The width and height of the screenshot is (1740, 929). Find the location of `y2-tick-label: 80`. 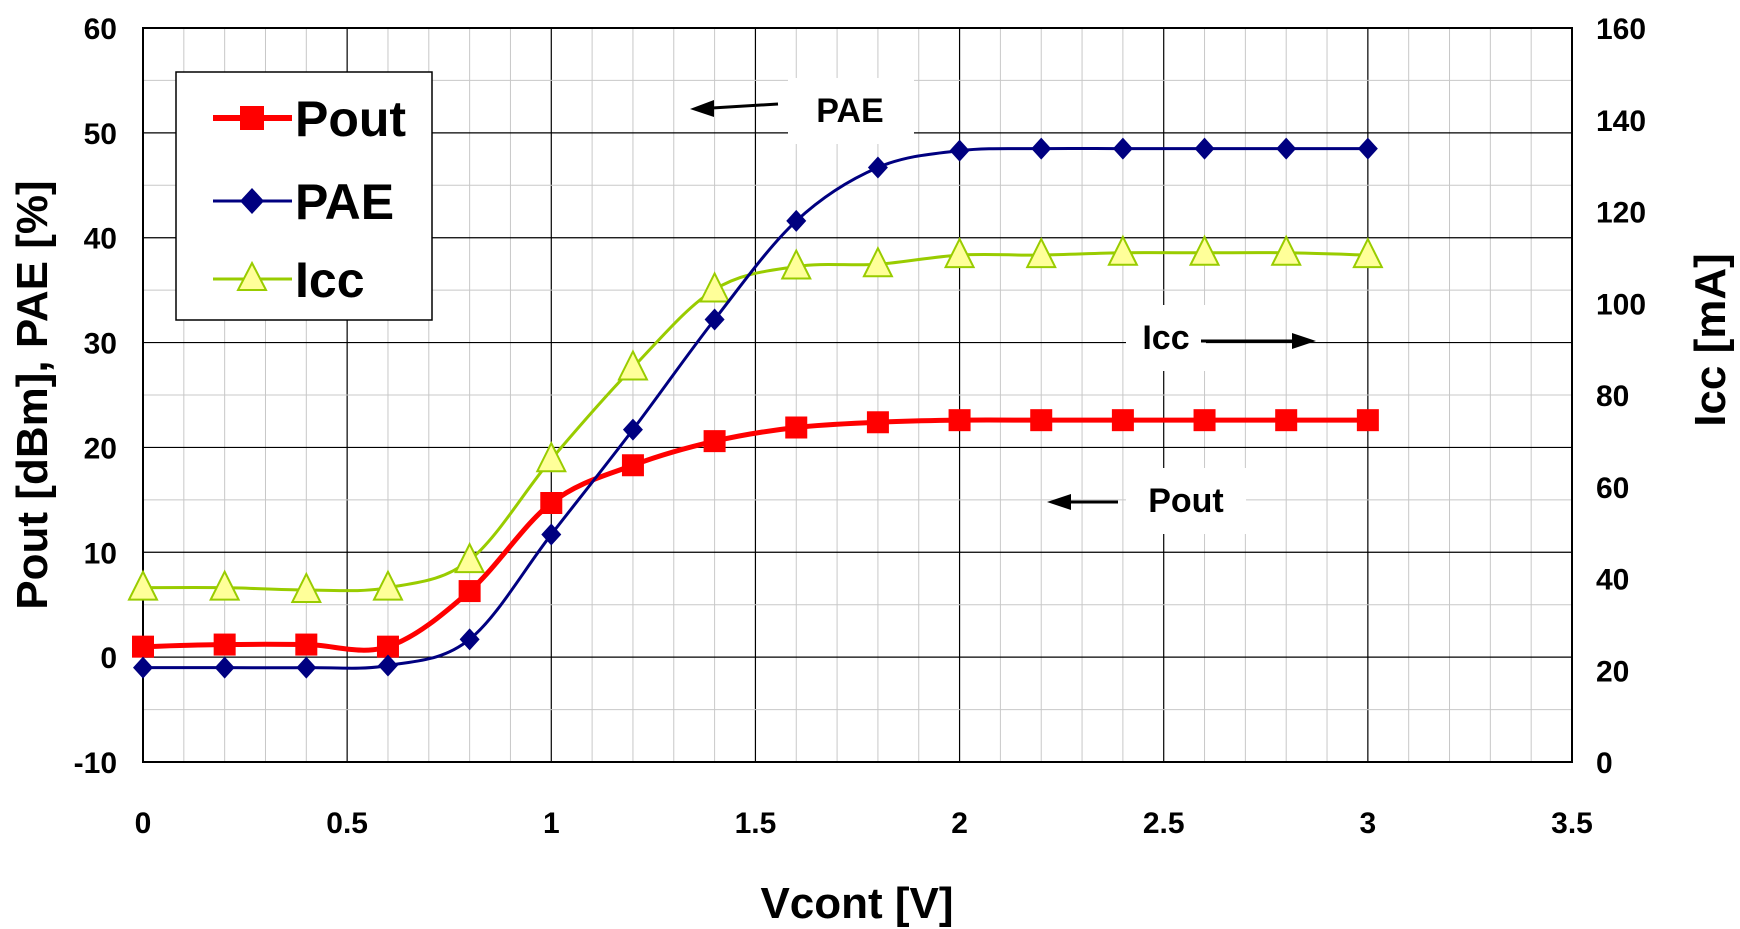

y2-tick-label: 80 is located at coordinates (1612, 396).